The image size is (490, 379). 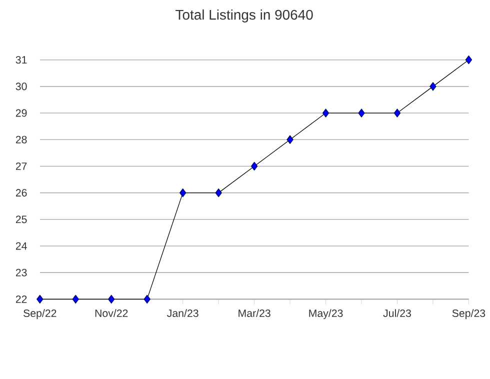 What do you see at coordinates (21, 166) in the screenshot?
I see `y-tick-label: 27` at bounding box center [21, 166].